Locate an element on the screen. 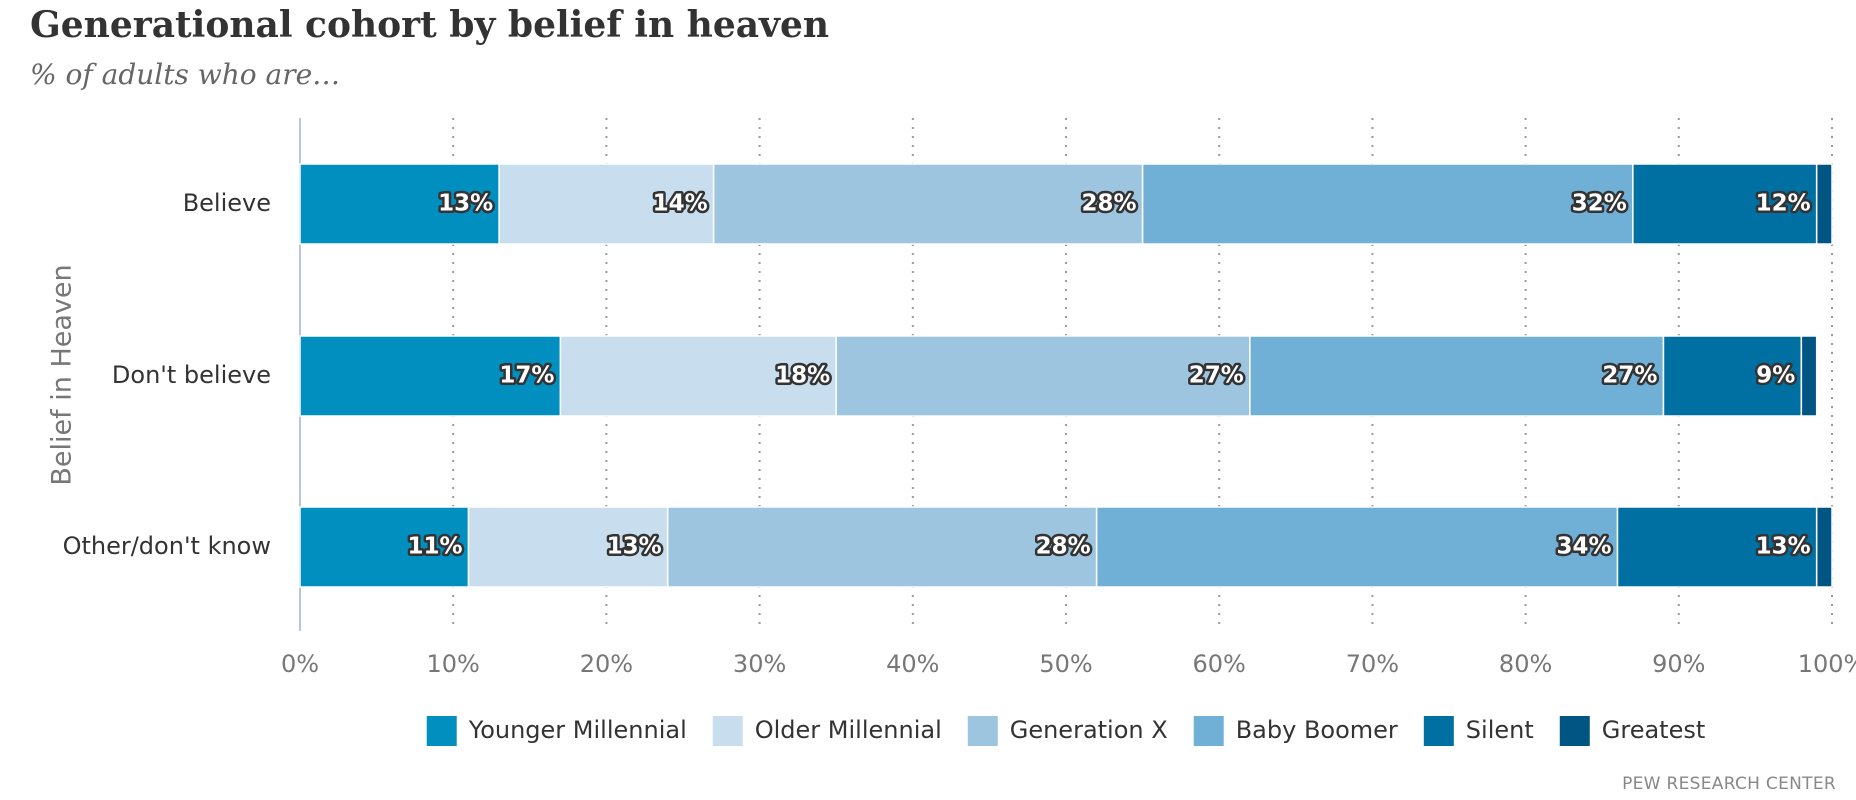 The width and height of the screenshot is (1856, 800). legend-item: Older Millennial is located at coordinates (827, 731).